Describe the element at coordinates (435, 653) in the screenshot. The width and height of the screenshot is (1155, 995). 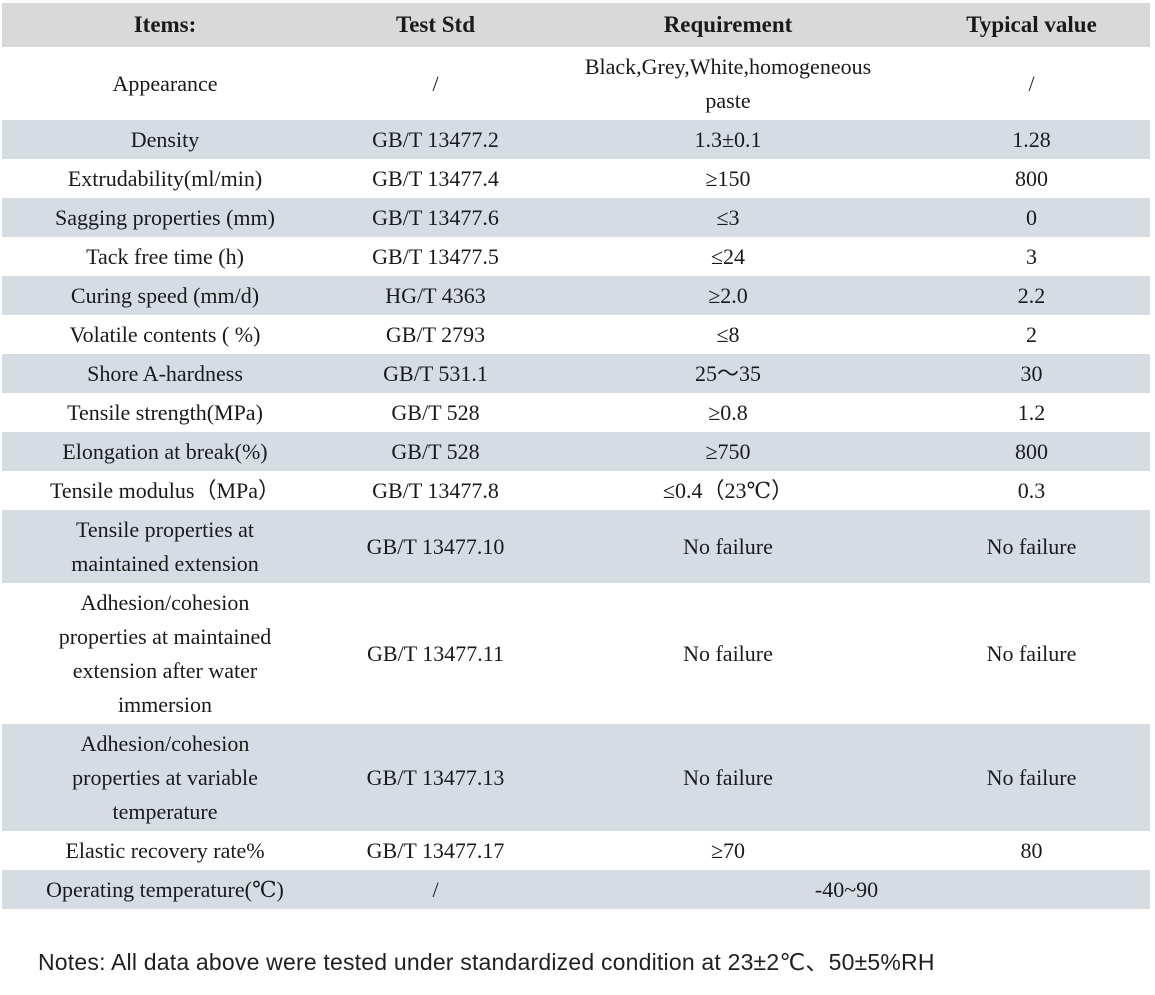
I see `test-std-cell: GB/T 13477.11` at that location.